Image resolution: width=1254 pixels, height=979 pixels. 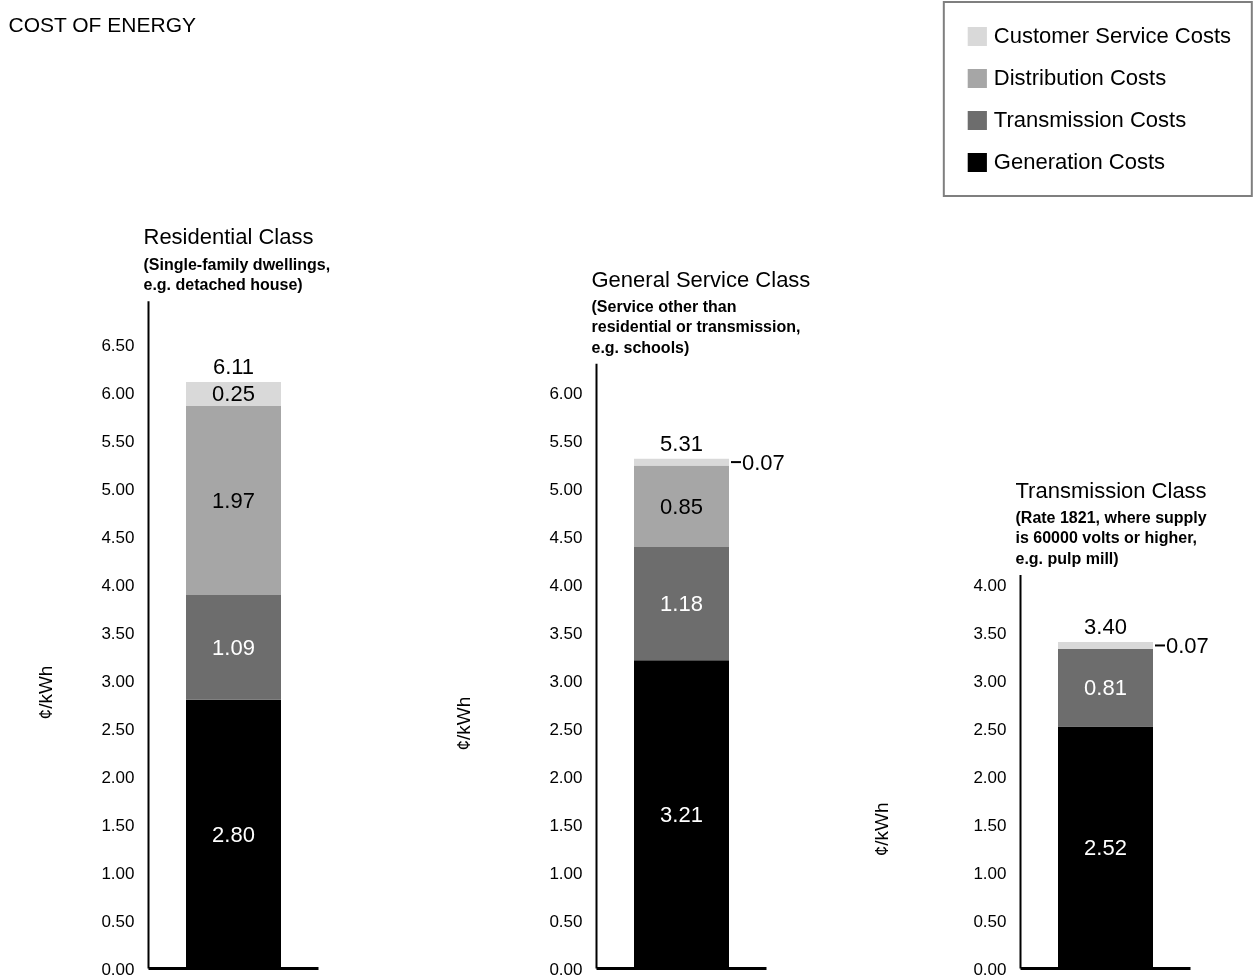 What do you see at coordinates (228, 237) in the screenshot?
I see `chart-title: Residential Class` at bounding box center [228, 237].